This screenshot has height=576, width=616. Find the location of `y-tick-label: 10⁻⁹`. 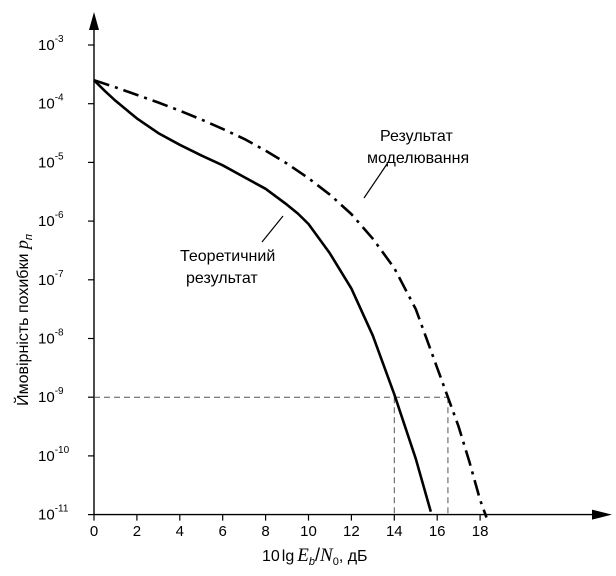

y-tick-label: 10⁻⁹ is located at coordinates (51, 396).